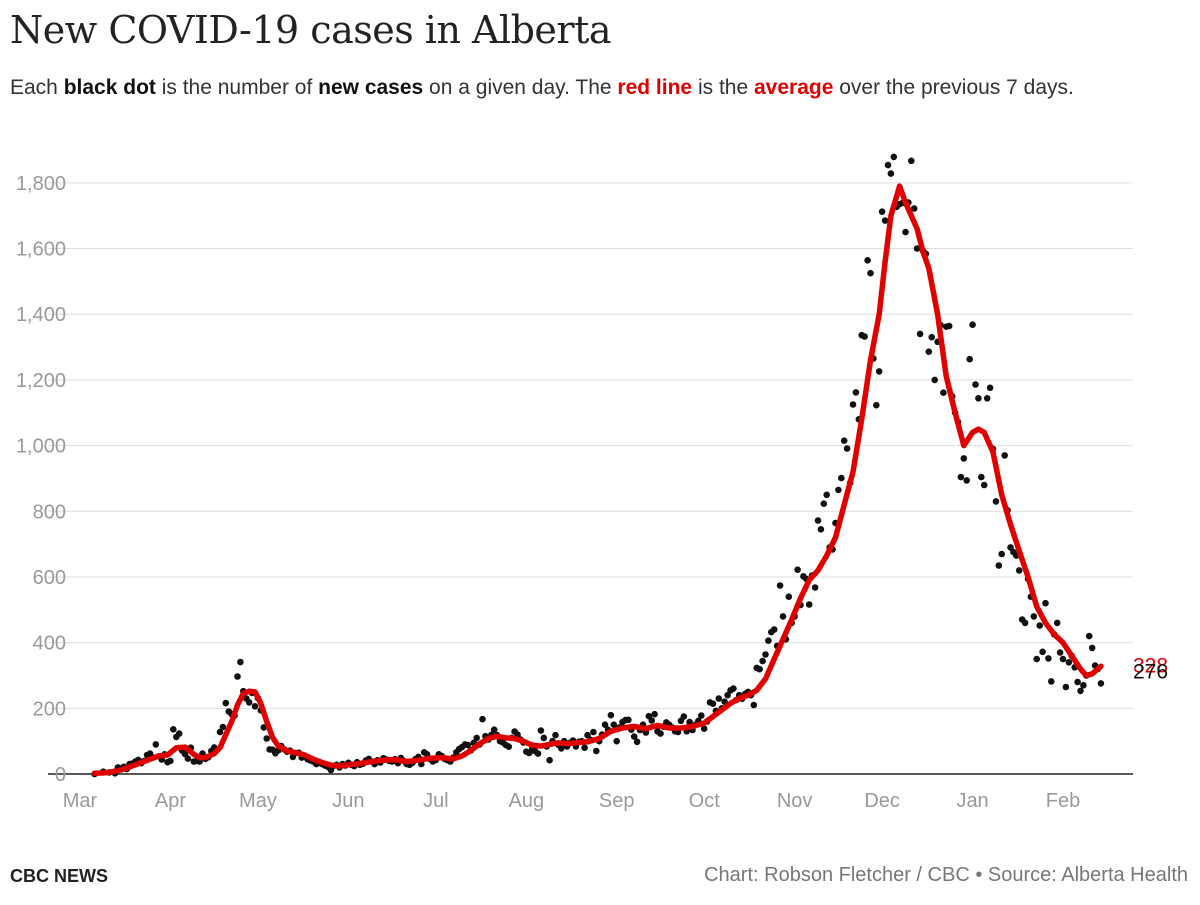 The width and height of the screenshot is (1200, 905). I want to click on y-tick-label: 400, so click(49, 644).